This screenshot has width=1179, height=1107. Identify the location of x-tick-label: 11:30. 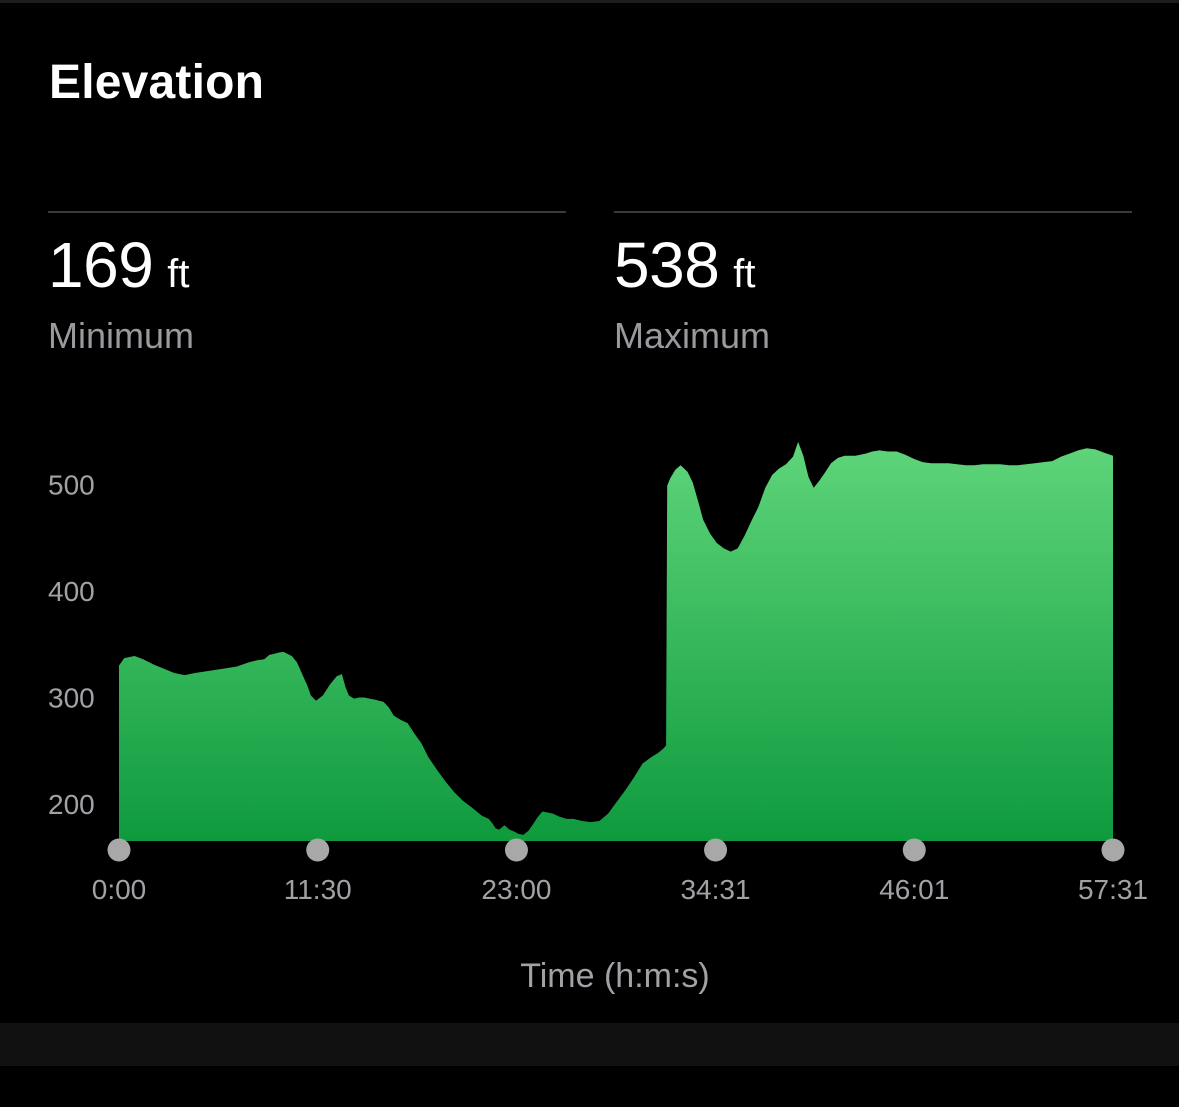
(318, 889).